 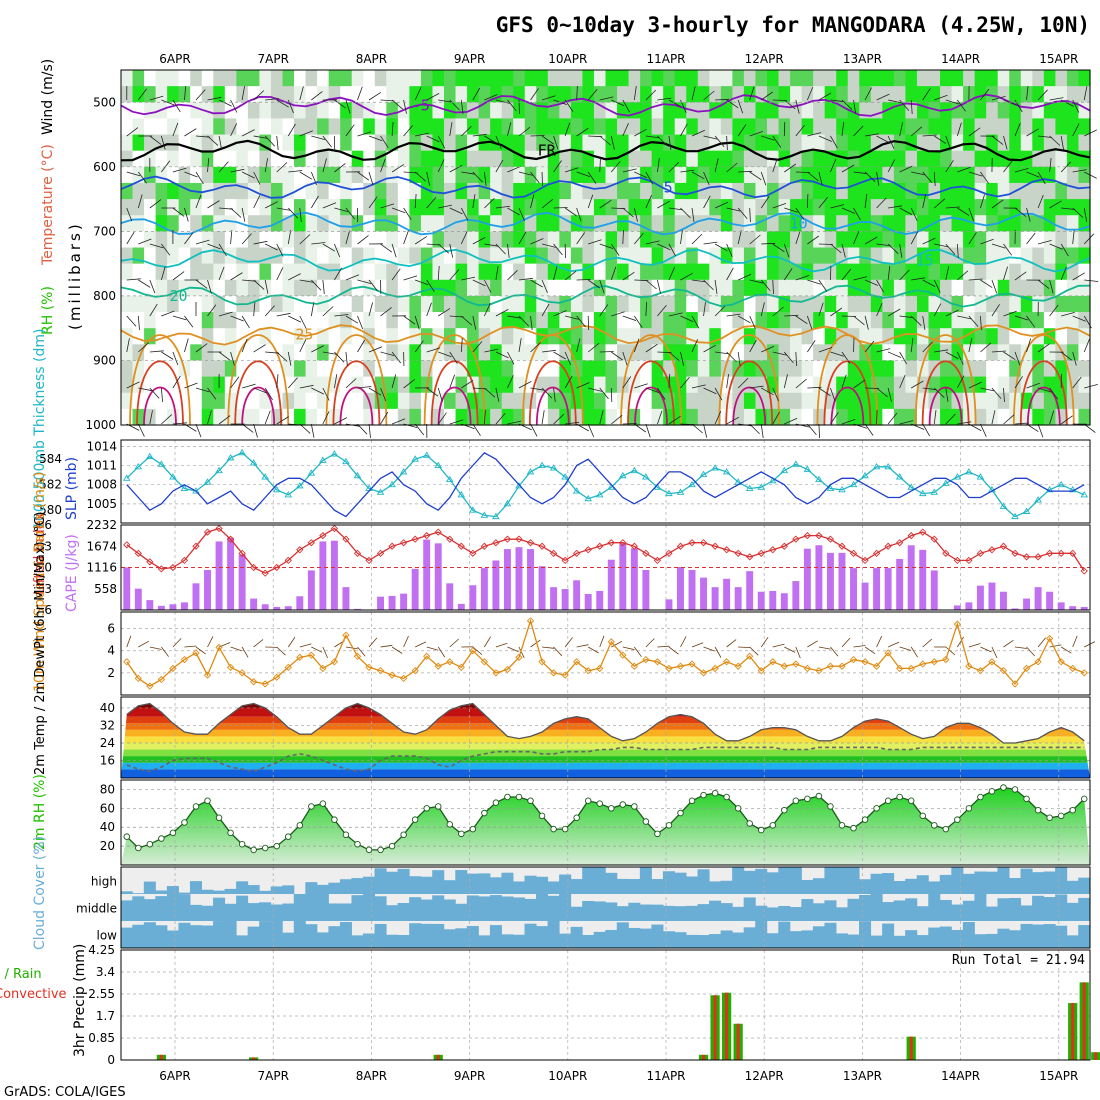 What do you see at coordinates (665, 1076) in the screenshot?
I see `bottom-date-label: 11APR` at bounding box center [665, 1076].